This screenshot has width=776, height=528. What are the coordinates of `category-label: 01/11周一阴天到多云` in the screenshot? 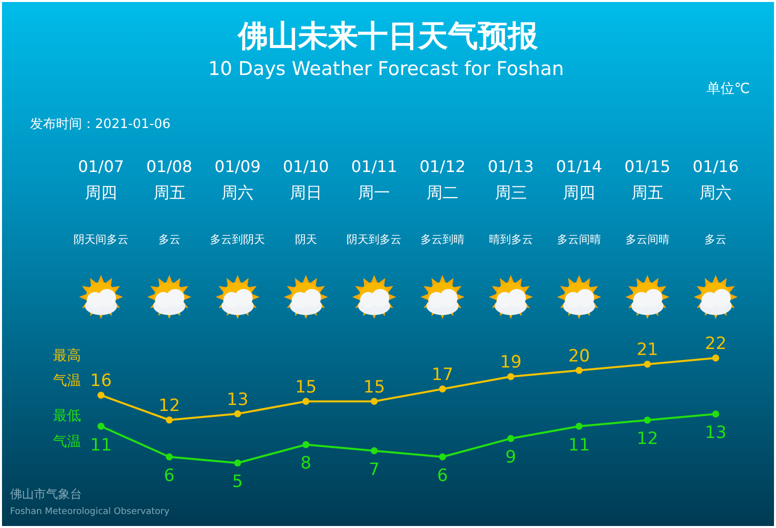 It's located at (374, 201).